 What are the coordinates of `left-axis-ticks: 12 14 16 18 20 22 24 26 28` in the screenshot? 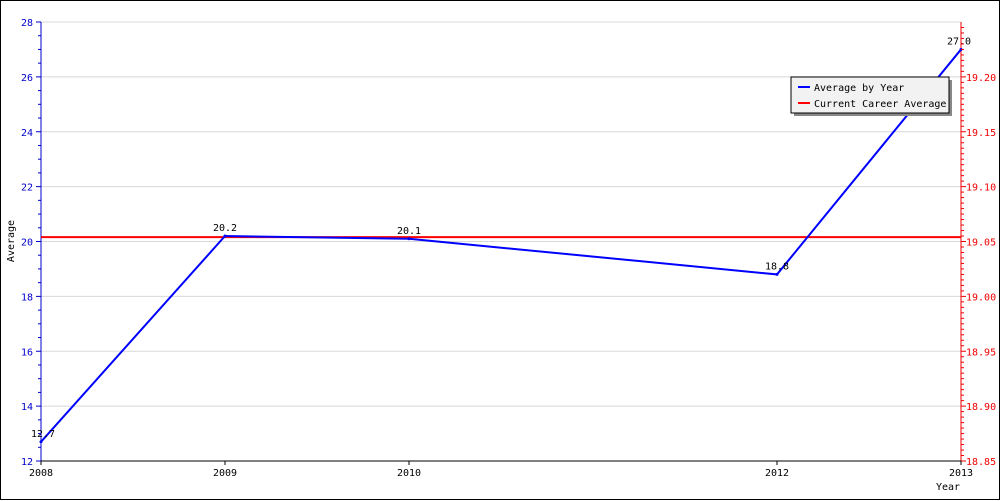 It's located at (31, 243).